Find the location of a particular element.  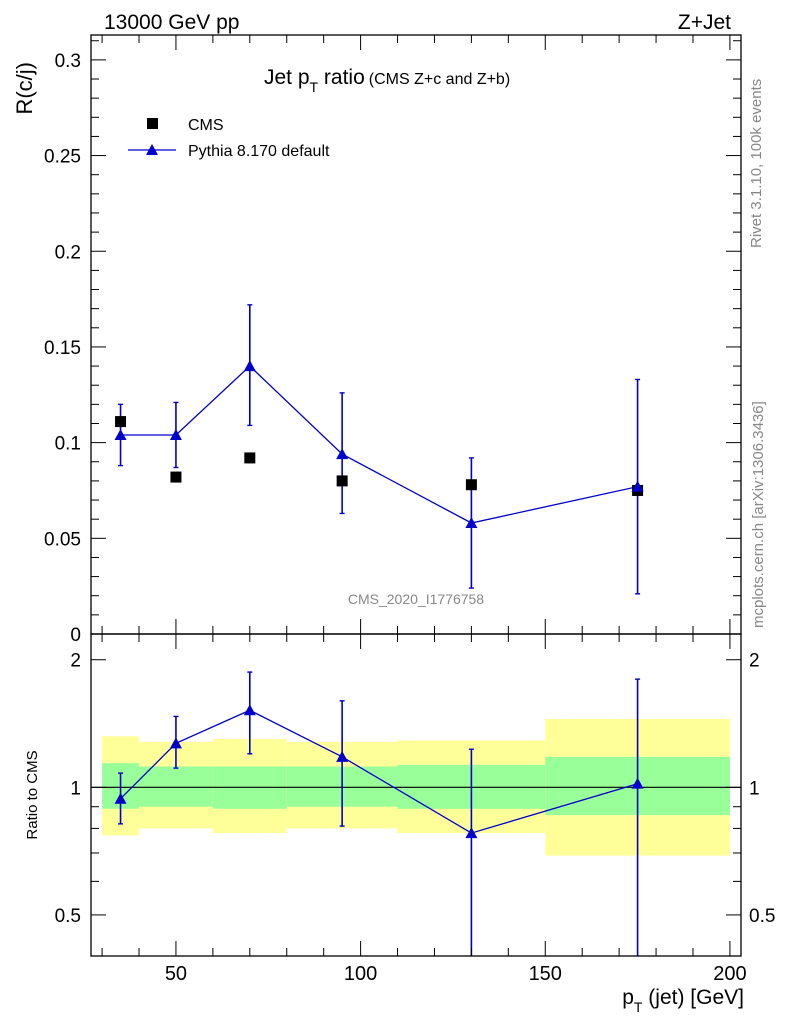

x-tick-label-3: 200 is located at coordinates (729, 974).